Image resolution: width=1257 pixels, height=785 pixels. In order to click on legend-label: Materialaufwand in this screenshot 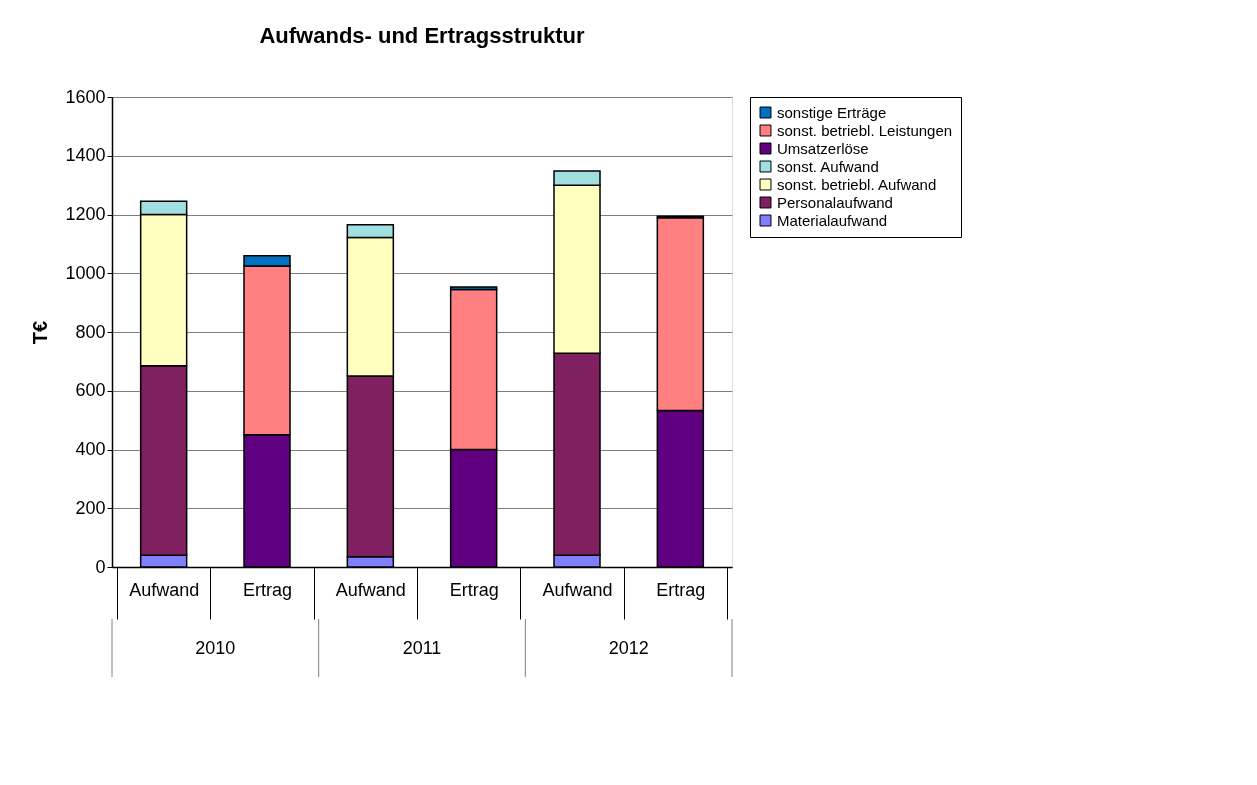, I will do `click(832, 220)`.